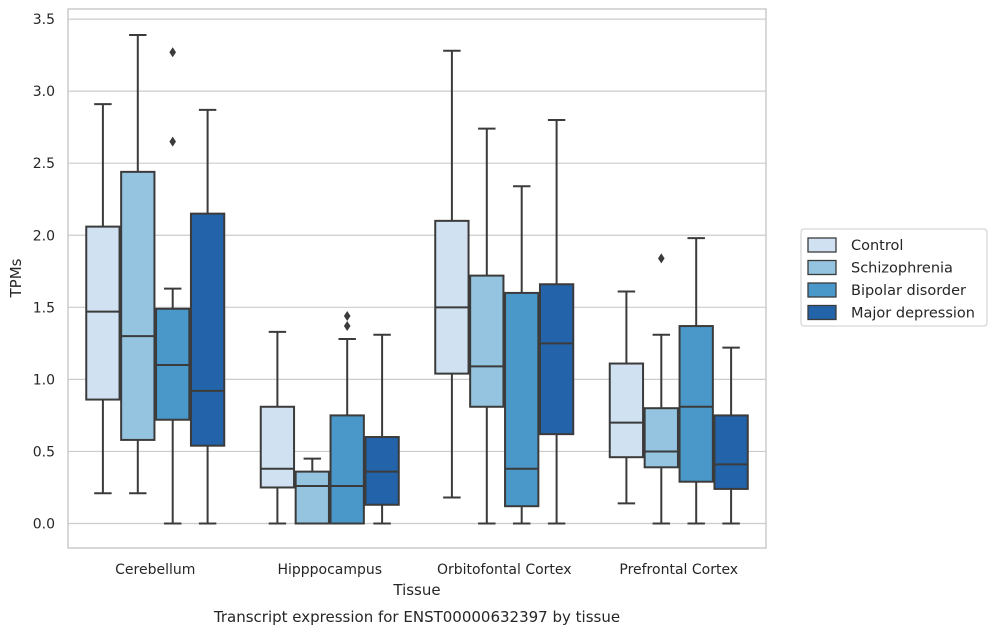 The height and width of the screenshot is (634, 997). I want to click on x-axis-label: Tissue, so click(416, 590).